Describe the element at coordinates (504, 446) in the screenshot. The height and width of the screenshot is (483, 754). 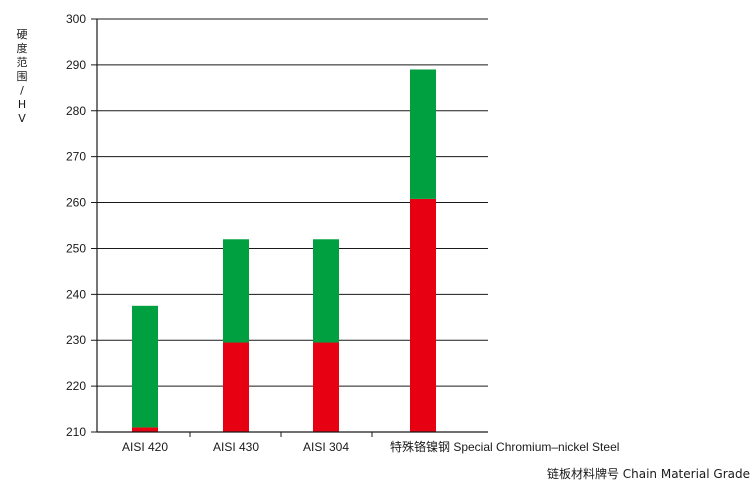
I see `x-category-3: 特殊铬镍钢 Special Chromium–nickel Steel` at that location.